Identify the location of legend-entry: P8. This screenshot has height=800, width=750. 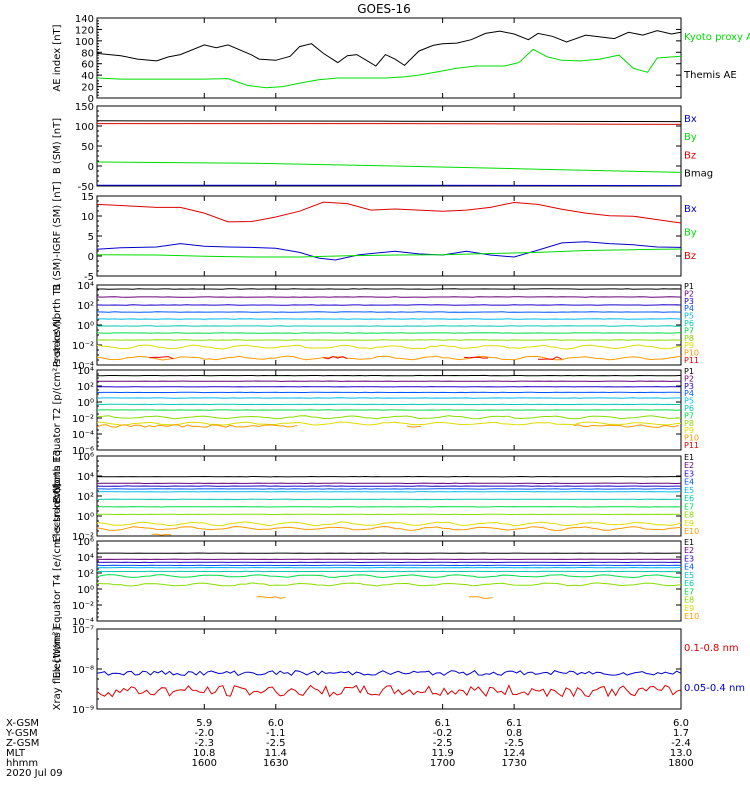
(689, 338).